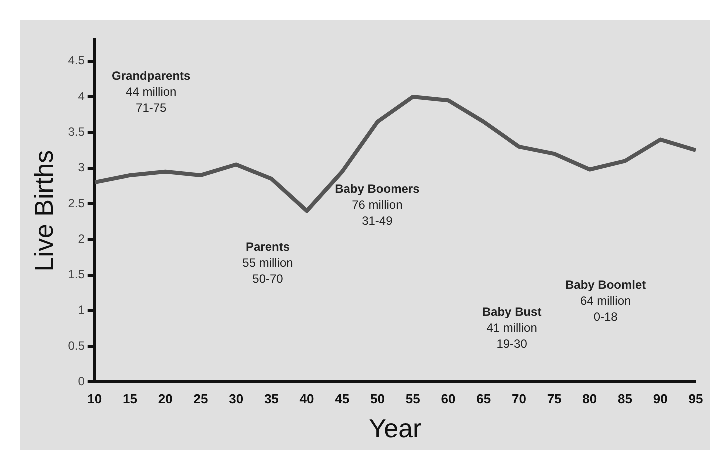 The image size is (720, 454). I want to click on y-tick-label: 4.5, so click(77, 61).